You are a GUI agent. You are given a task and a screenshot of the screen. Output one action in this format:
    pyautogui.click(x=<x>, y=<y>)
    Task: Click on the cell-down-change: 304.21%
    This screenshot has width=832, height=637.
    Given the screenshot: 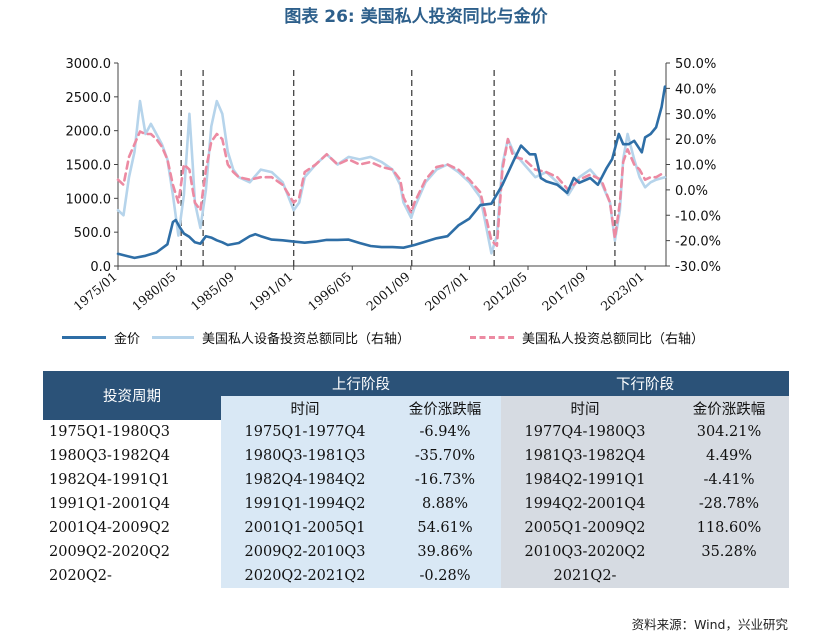 What is the action you would take?
    pyautogui.click(x=729, y=432)
    